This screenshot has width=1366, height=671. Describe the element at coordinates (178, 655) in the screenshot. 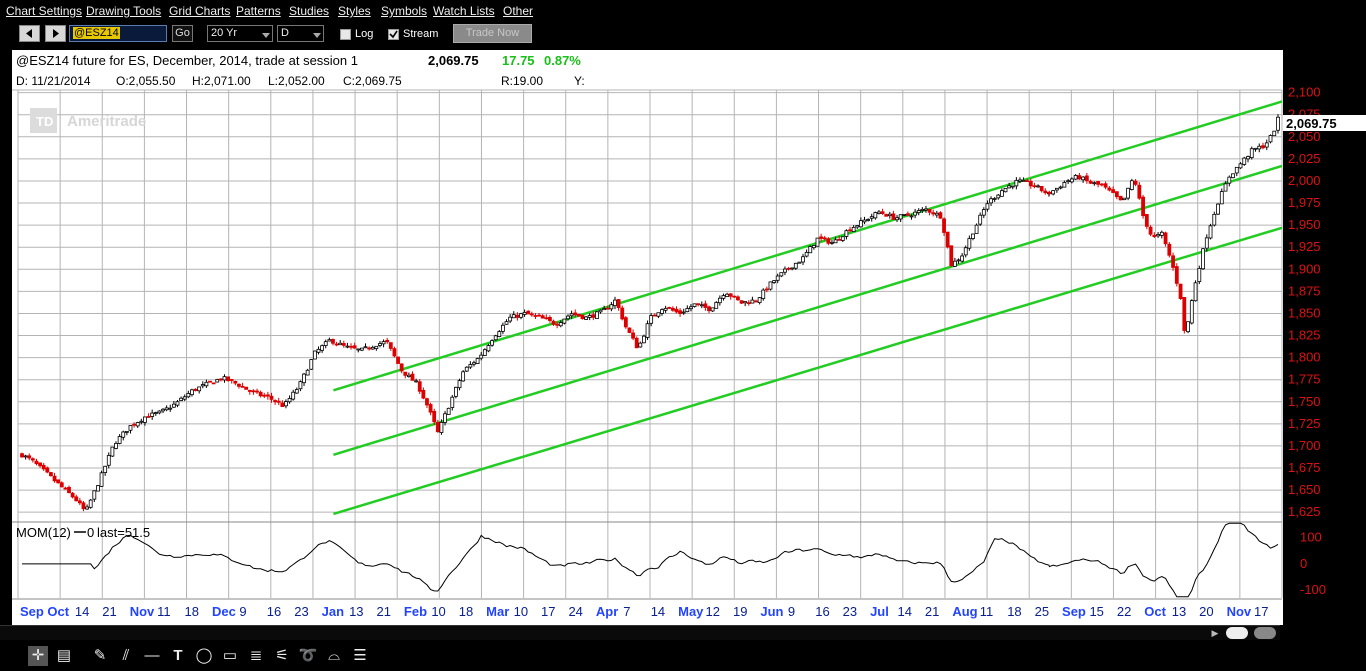

I see `text-tool-icon: T` at that location.